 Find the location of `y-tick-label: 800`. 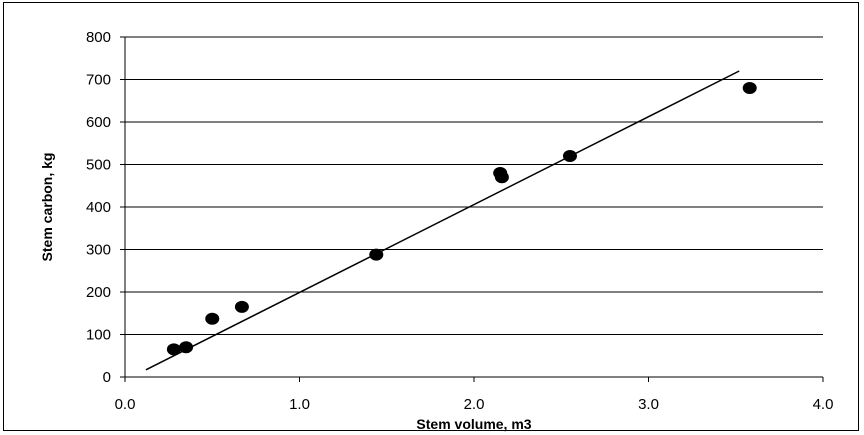

y-tick-label: 800 is located at coordinates (98, 37).